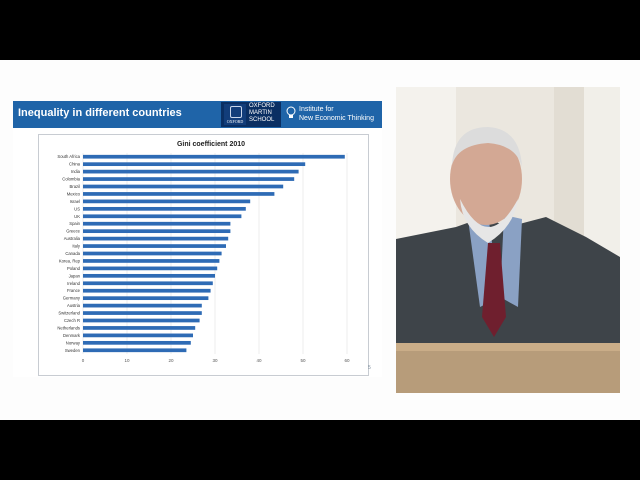 The image size is (640, 480). What do you see at coordinates (75, 201) in the screenshot?
I see `category-label: Israel` at bounding box center [75, 201].